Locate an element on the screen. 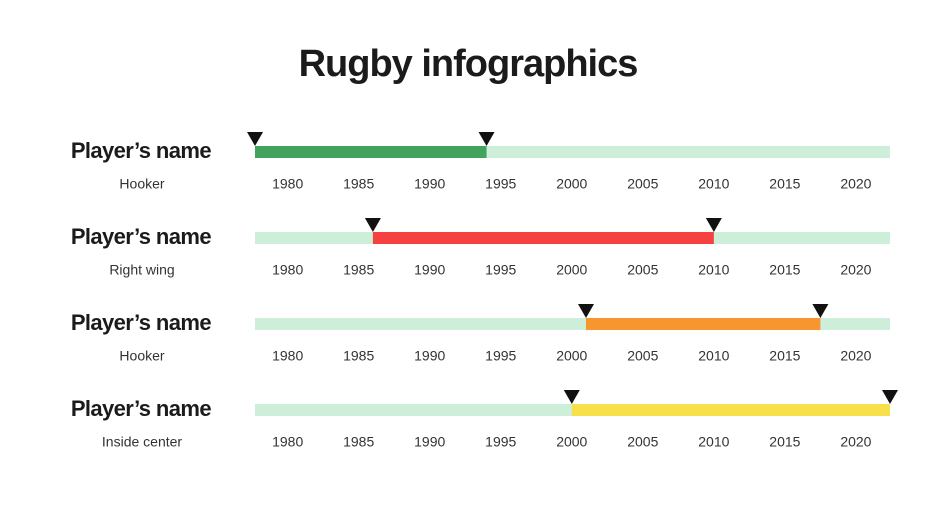 The width and height of the screenshot is (937, 527). page-title: Rugby infographics is located at coordinates (468, 64).